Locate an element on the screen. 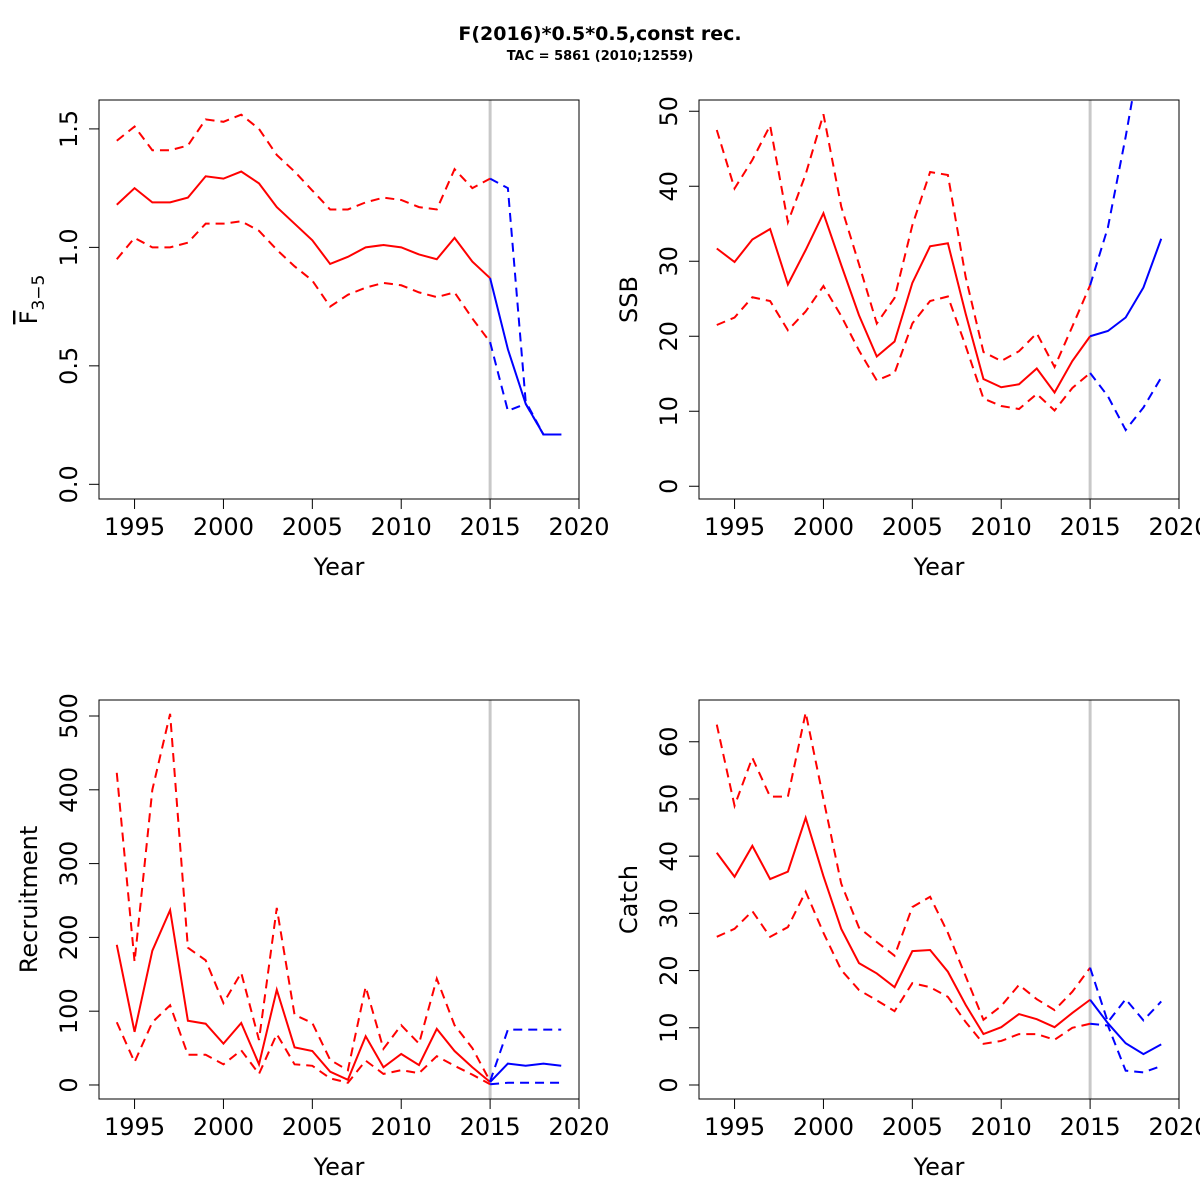  y-axis-label-main: F is located at coordinates (29, 318).